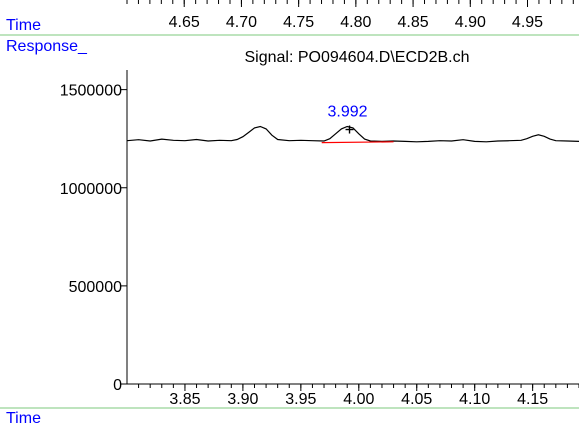  I want to click on x-tick-label: 3.95, so click(300, 399).